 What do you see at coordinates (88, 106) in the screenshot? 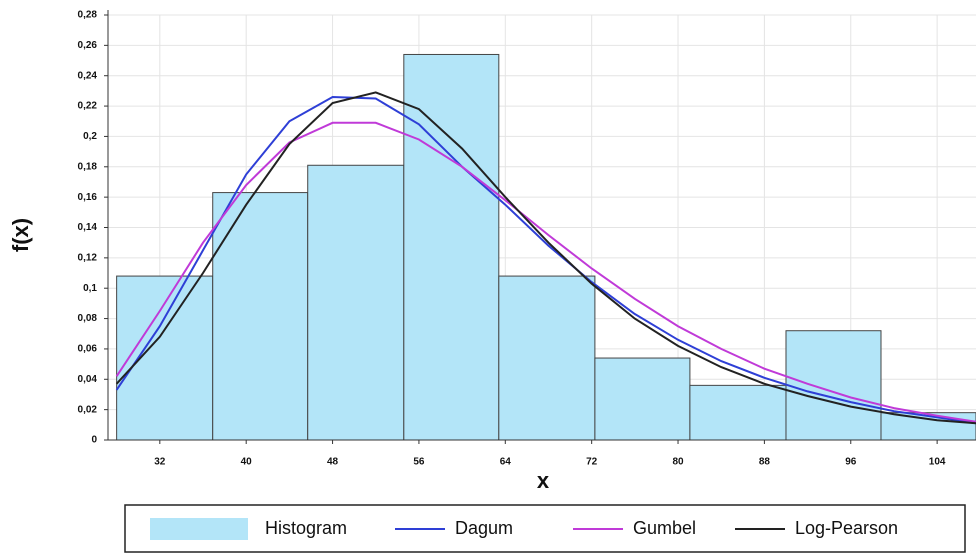
I see `y-tick-label: 0,22` at bounding box center [88, 106].